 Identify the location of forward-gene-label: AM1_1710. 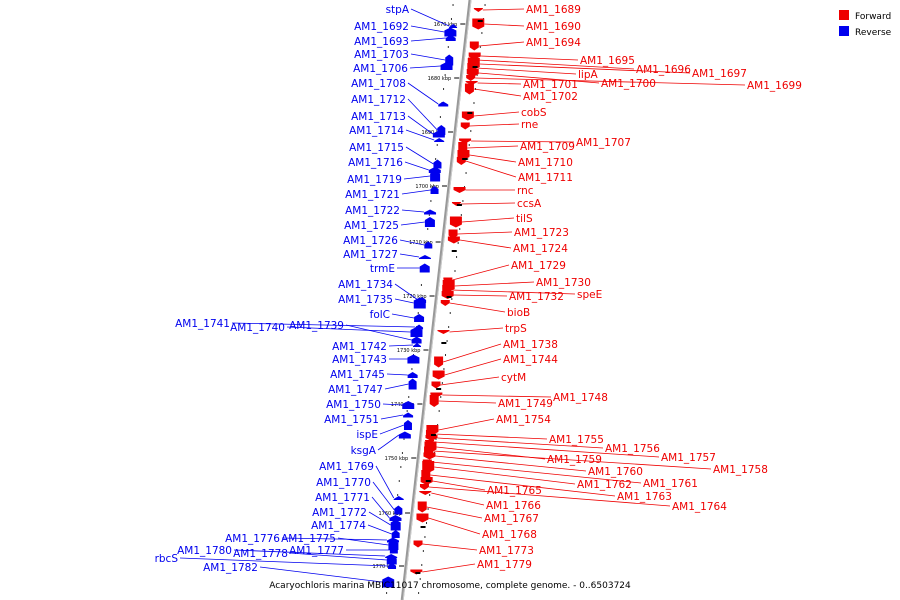
(545, 163).